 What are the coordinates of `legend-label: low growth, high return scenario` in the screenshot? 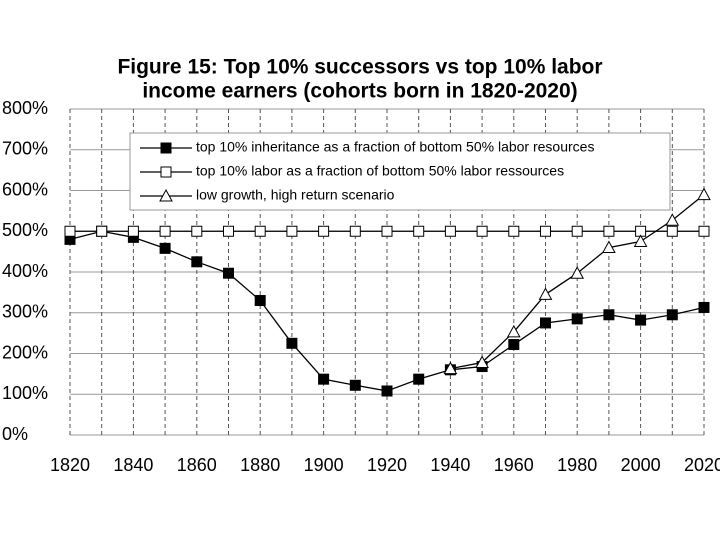 It's located at (295, 195).